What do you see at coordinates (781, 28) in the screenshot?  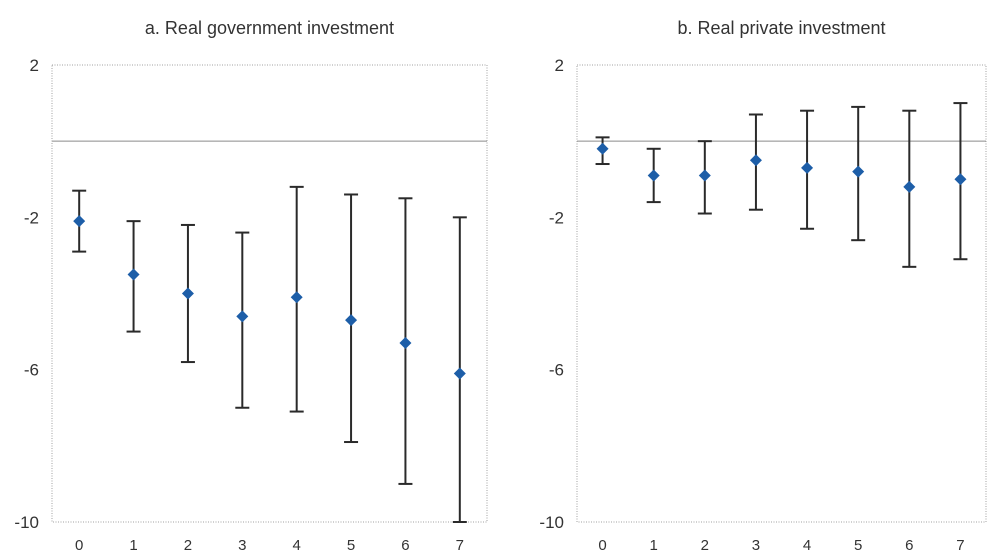 I see `panel-title: b. Real private investment` at bounding box center [781, 28].